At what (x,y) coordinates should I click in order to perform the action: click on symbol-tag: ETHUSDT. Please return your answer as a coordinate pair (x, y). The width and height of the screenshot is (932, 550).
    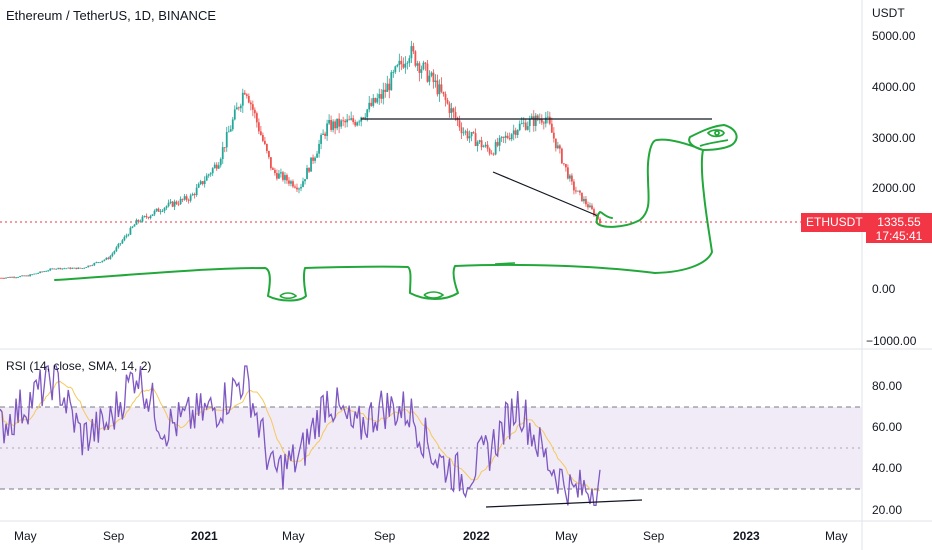
    Looking at the image, I should click on (834, 222).